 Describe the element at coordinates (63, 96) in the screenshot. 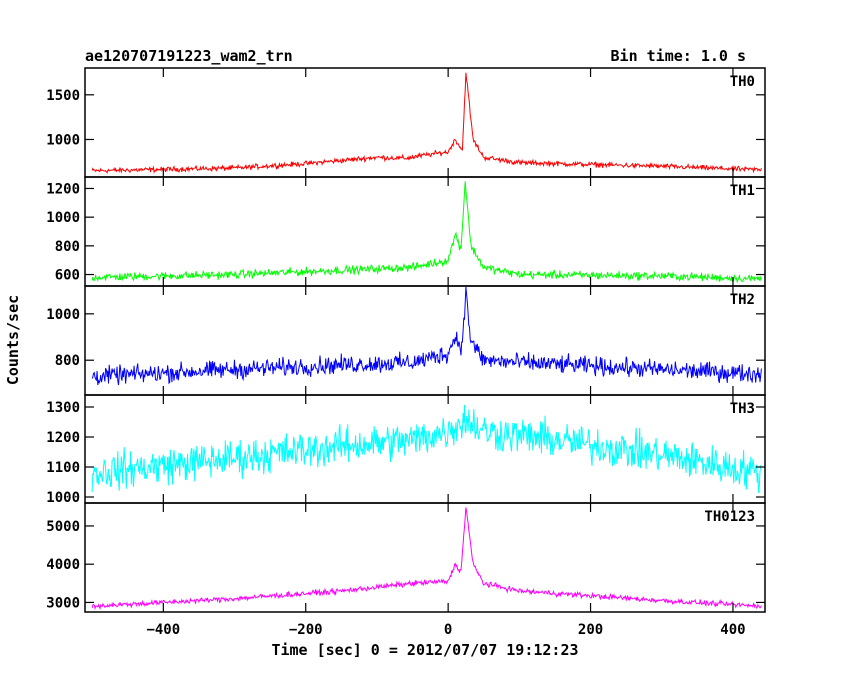

I see `y-tick-label: 1500` at that location.